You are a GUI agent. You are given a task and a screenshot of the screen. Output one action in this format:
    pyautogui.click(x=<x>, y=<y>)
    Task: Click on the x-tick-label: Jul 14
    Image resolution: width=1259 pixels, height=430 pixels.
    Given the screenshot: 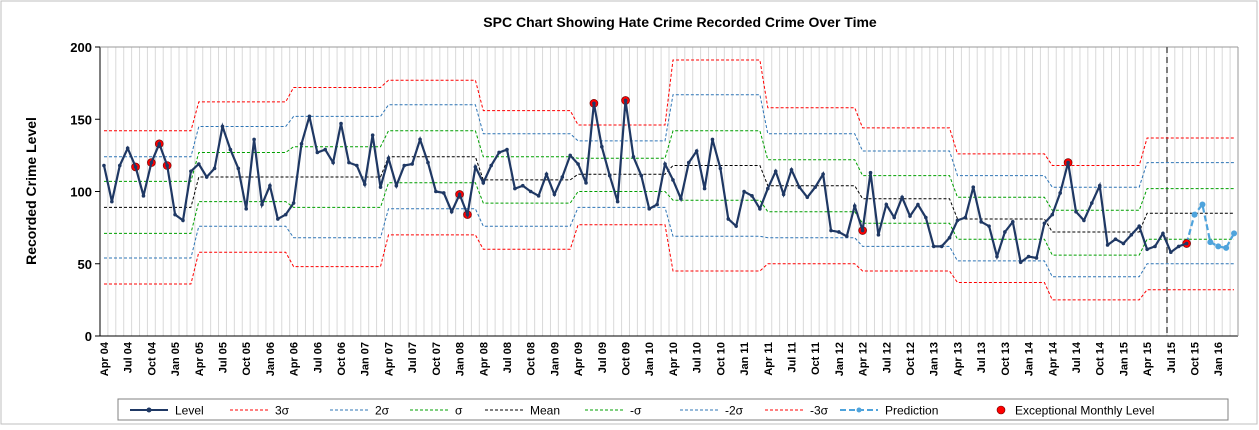 What is the action you would take?
    pyautogui.click(x=1077, y=357)
    